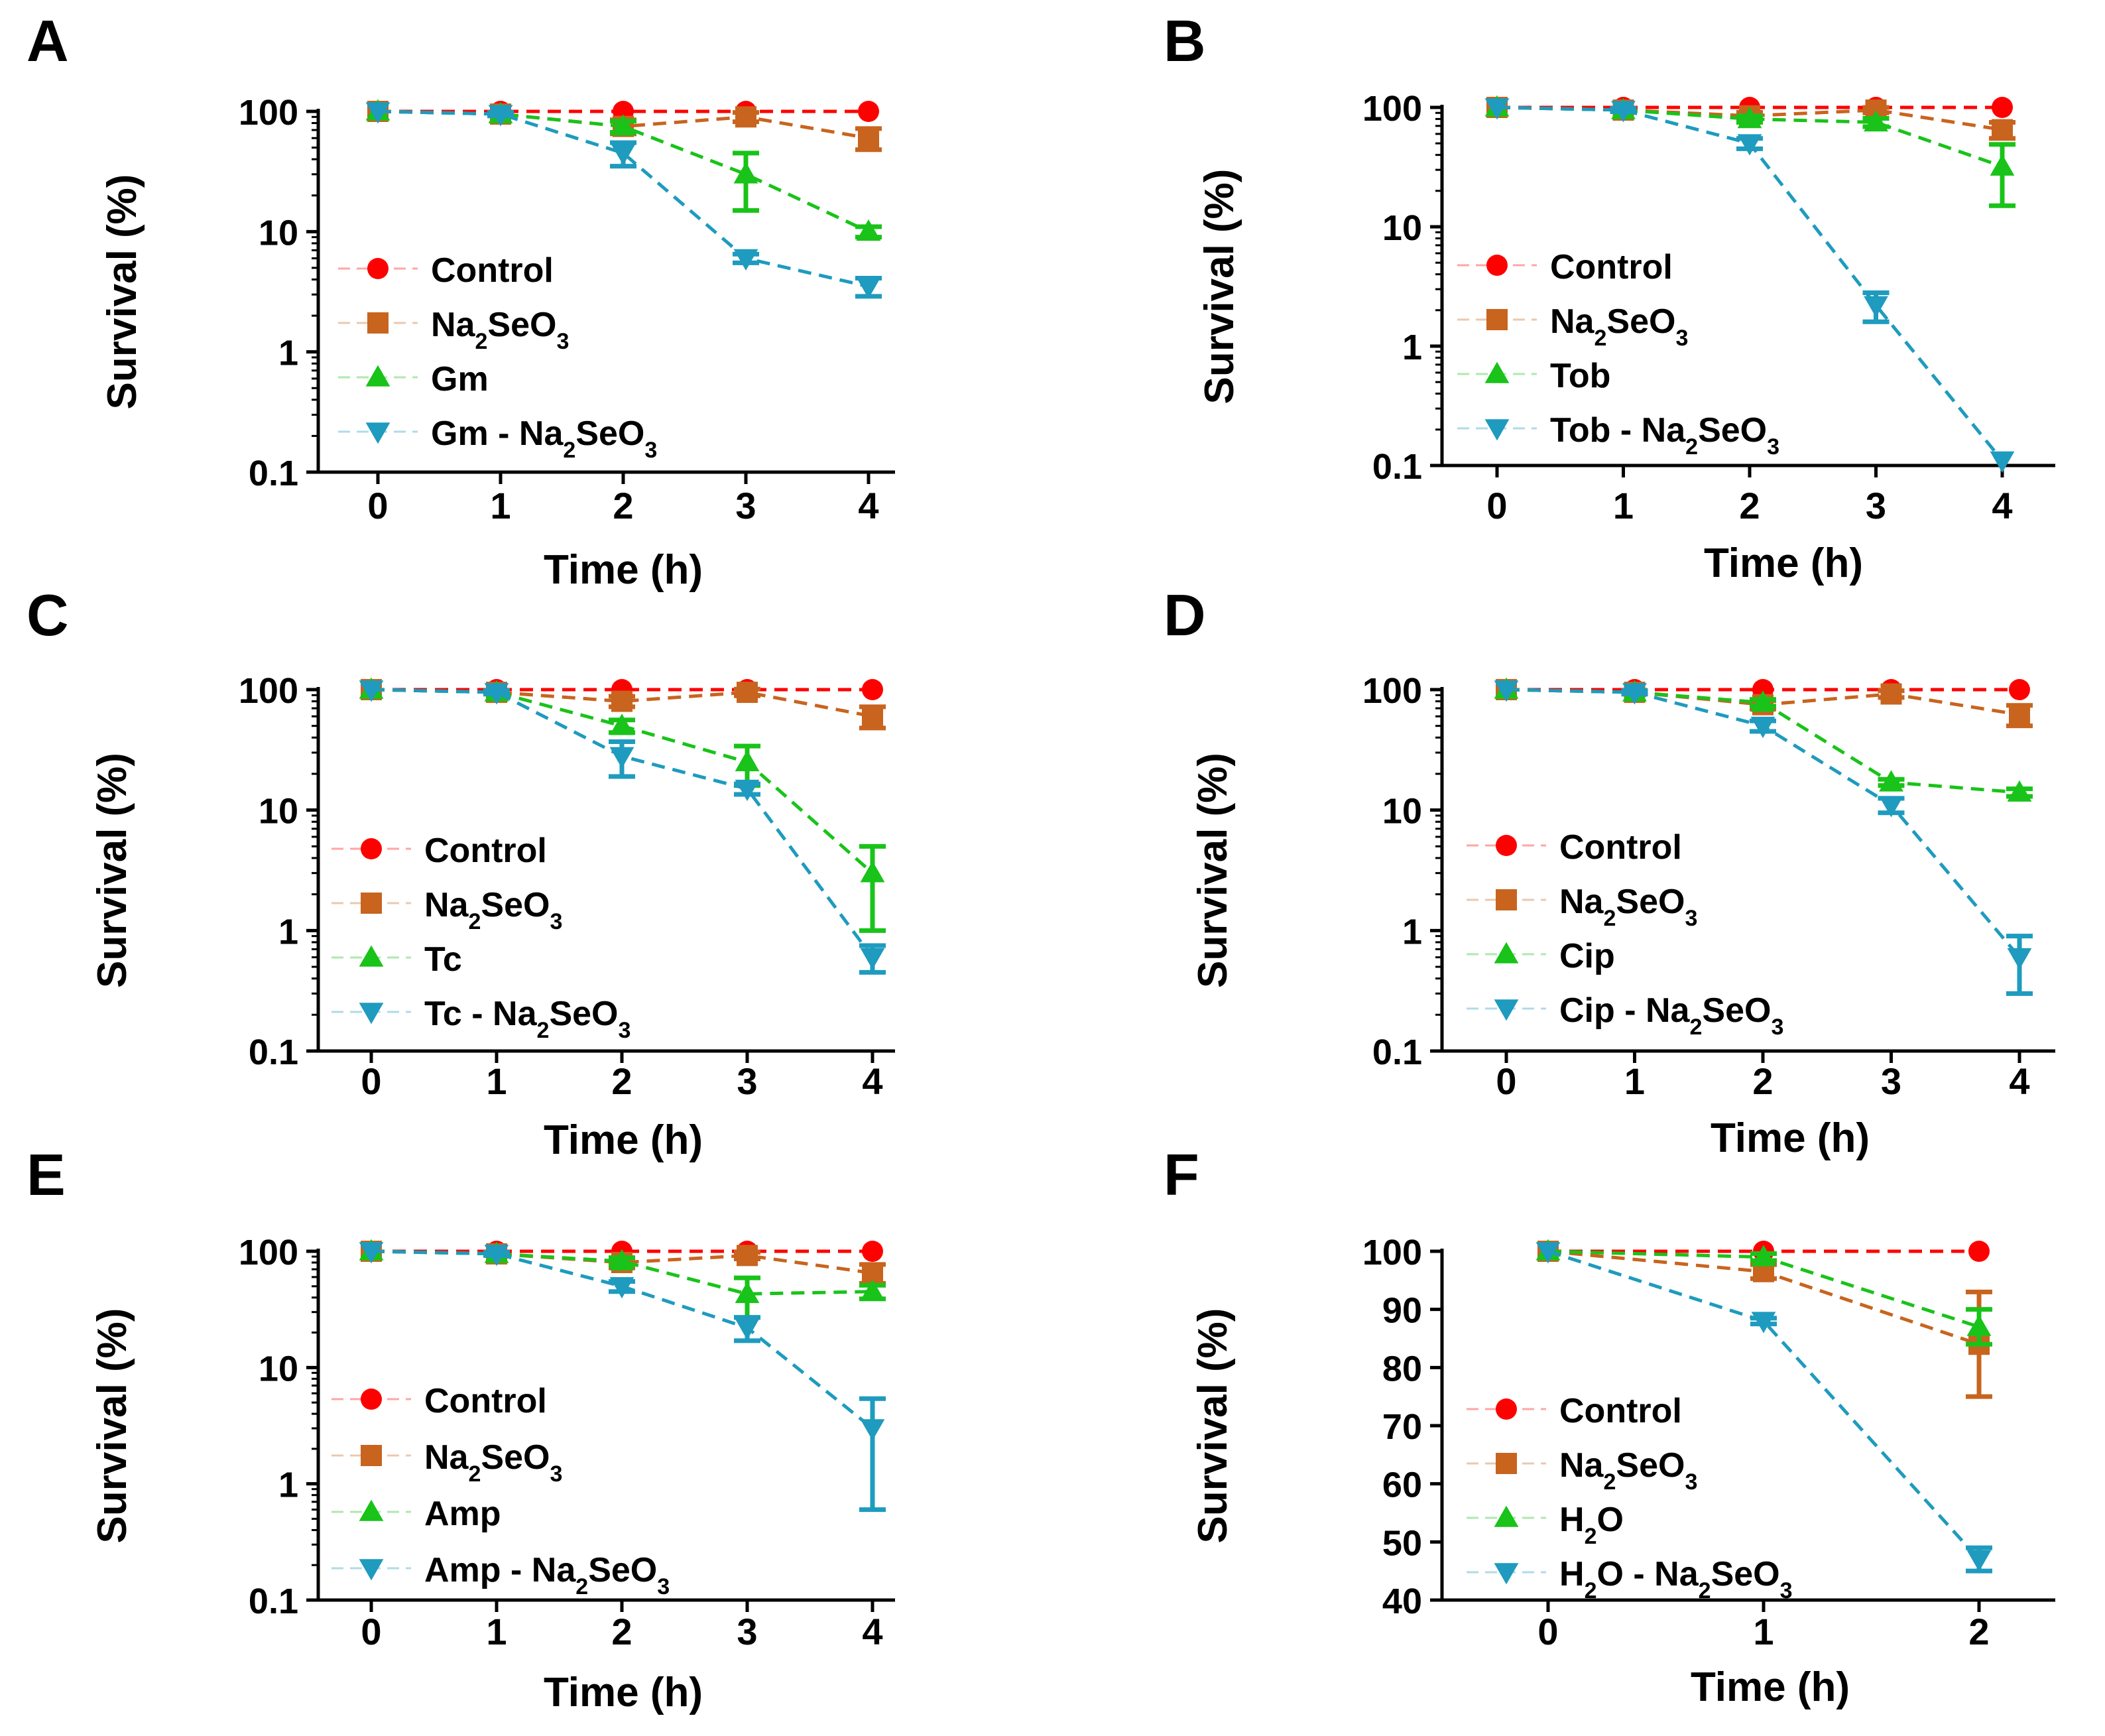 This screenshot has width=2105, height=1736. Describe the element at coordinates (1676, 1579) in the screenshot. I see `legend-label: H2O - Na2SeO3` at that location.